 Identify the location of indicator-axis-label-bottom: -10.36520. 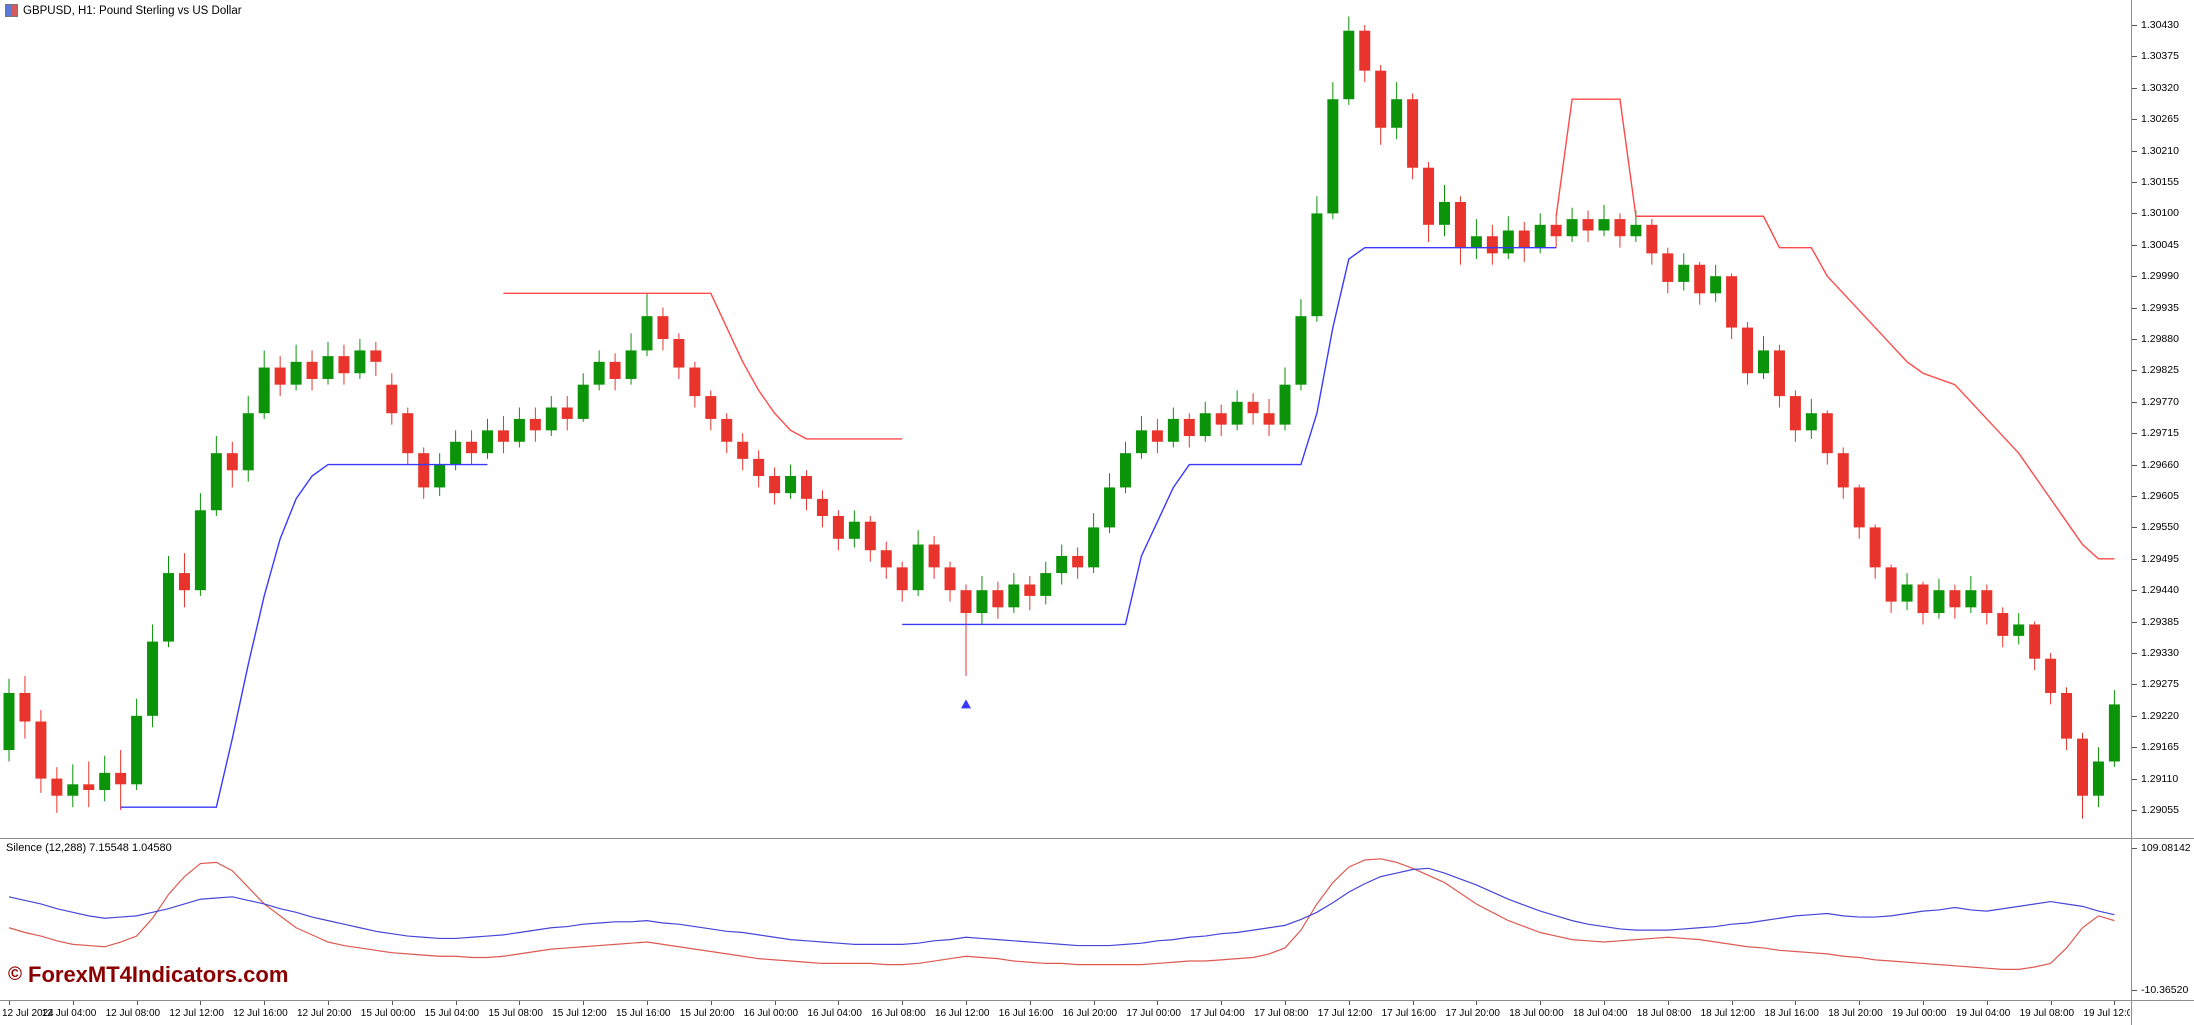
(2165, 990).